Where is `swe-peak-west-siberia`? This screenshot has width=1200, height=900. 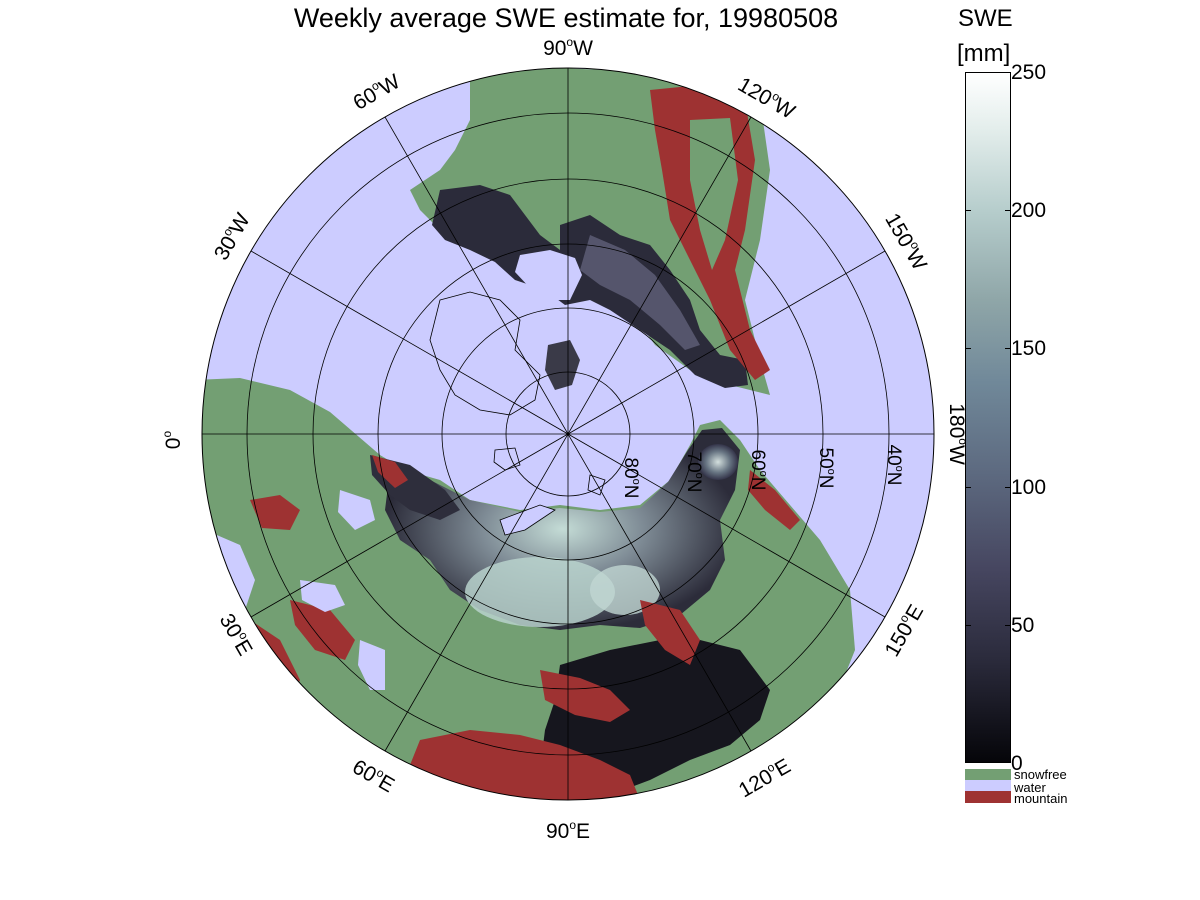 swe-peak-west-siberia is located at coordinates (540, 592).